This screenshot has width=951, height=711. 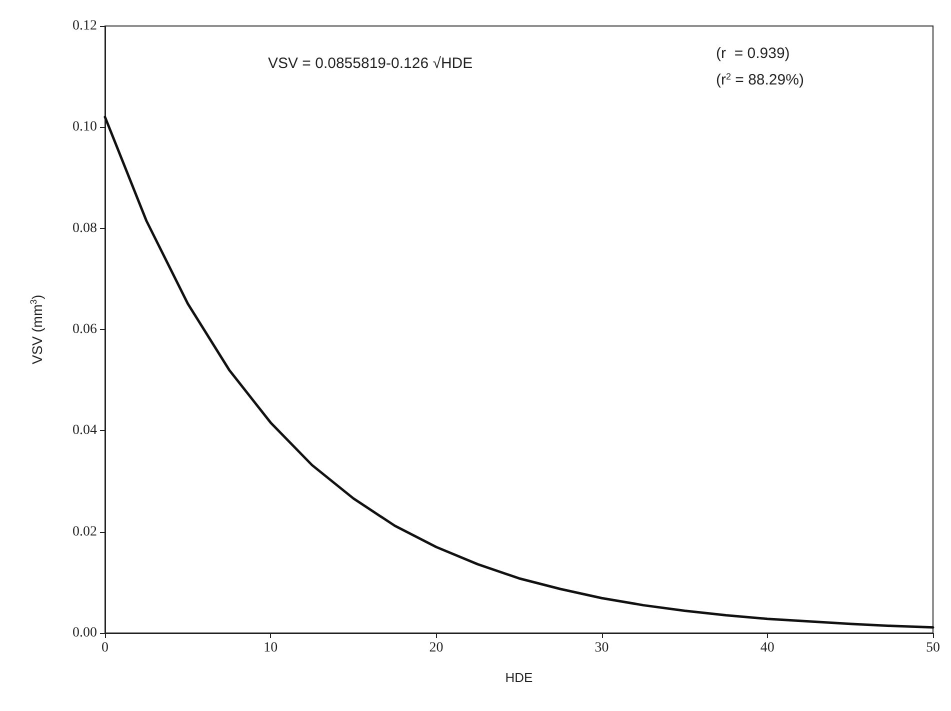 I want to click on x-tick-label: 20, so click(x=436, y=648).